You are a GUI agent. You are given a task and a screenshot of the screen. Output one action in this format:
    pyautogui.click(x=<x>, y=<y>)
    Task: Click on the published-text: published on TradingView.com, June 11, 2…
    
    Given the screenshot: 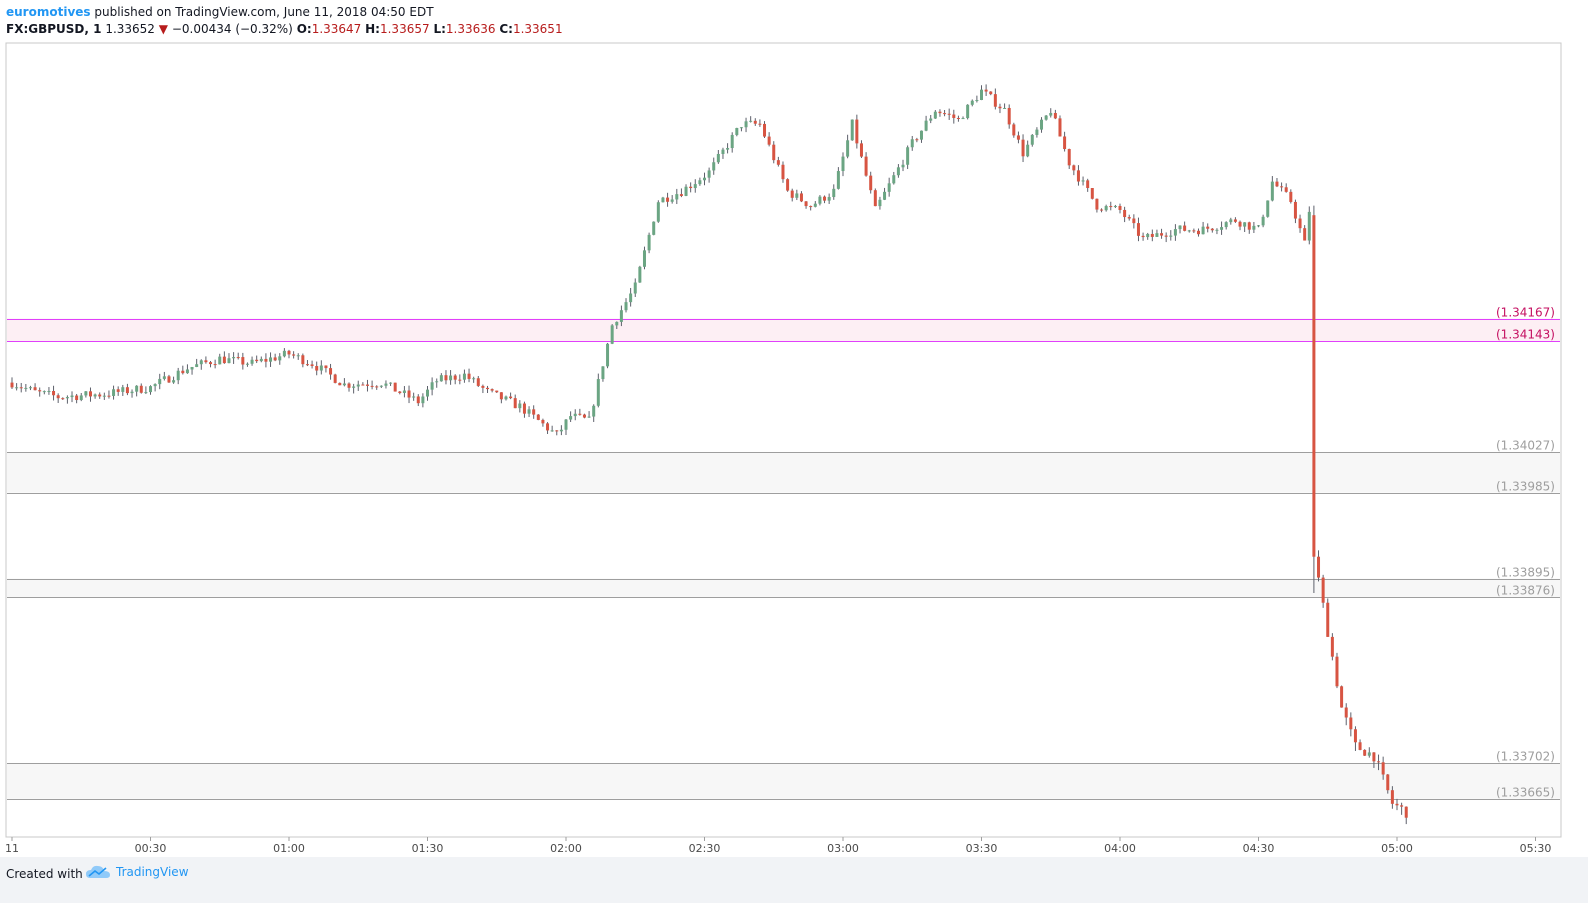 What is the action you would take?
    pyautogui.click(x=262, y=12)
    